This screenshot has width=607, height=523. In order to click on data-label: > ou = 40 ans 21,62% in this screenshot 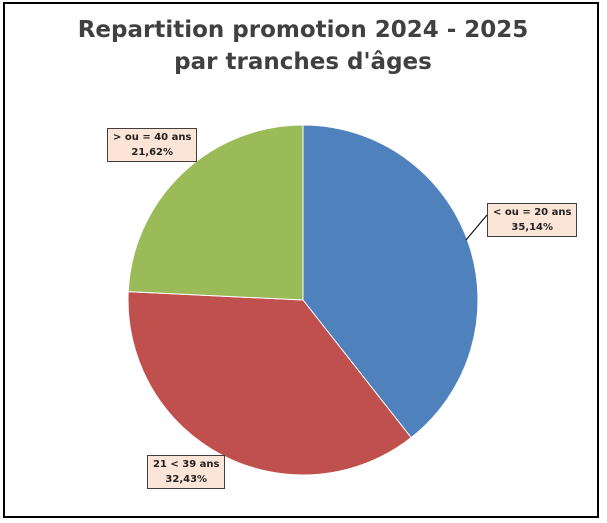, I will do `click(152, 145)`.